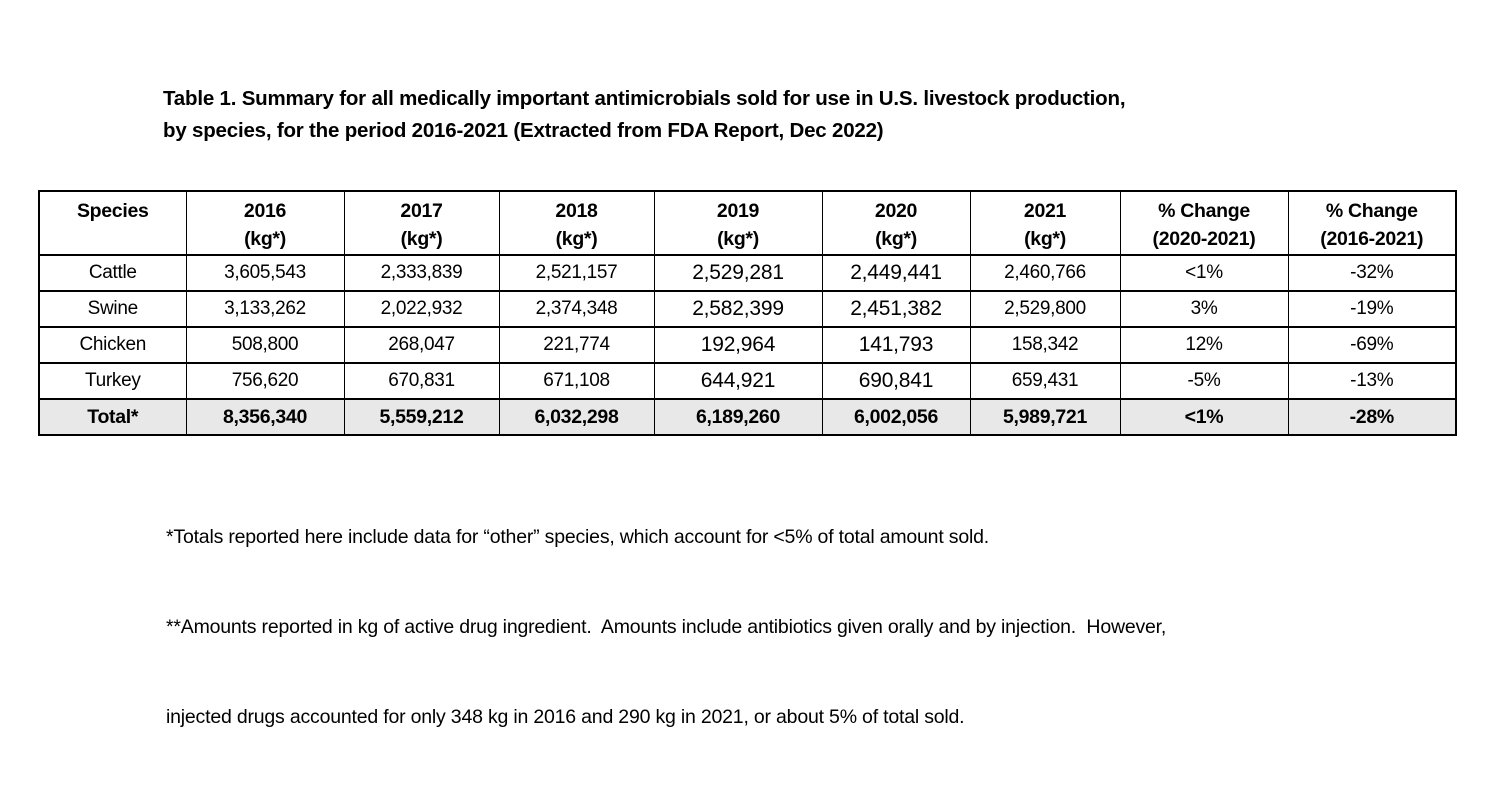  I want to click on value-cell: 508,800, so click(265, 345).